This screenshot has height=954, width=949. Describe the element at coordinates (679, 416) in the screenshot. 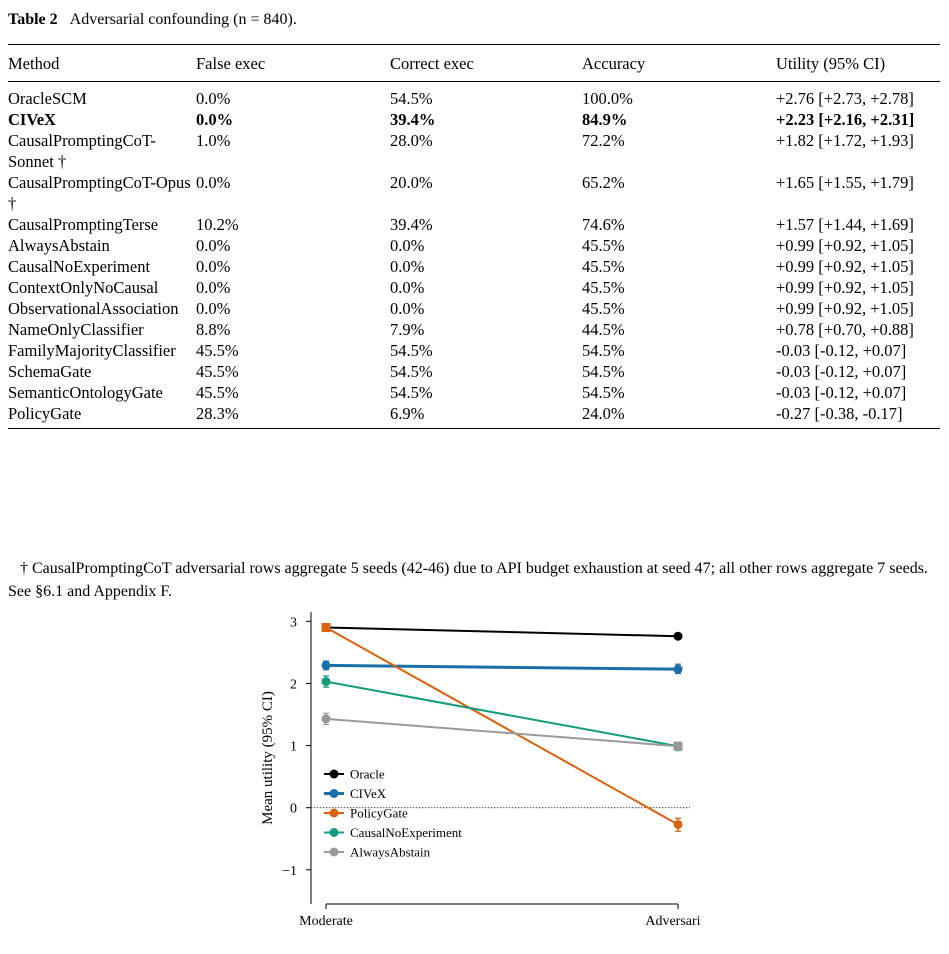

I see `cell-accuracy: 24.0%` at that location.